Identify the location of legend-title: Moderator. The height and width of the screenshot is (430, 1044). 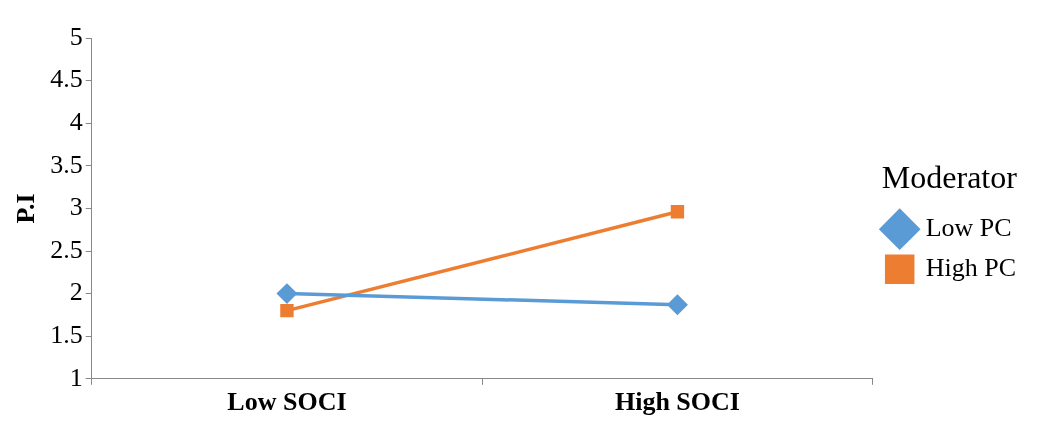
(949, 177).